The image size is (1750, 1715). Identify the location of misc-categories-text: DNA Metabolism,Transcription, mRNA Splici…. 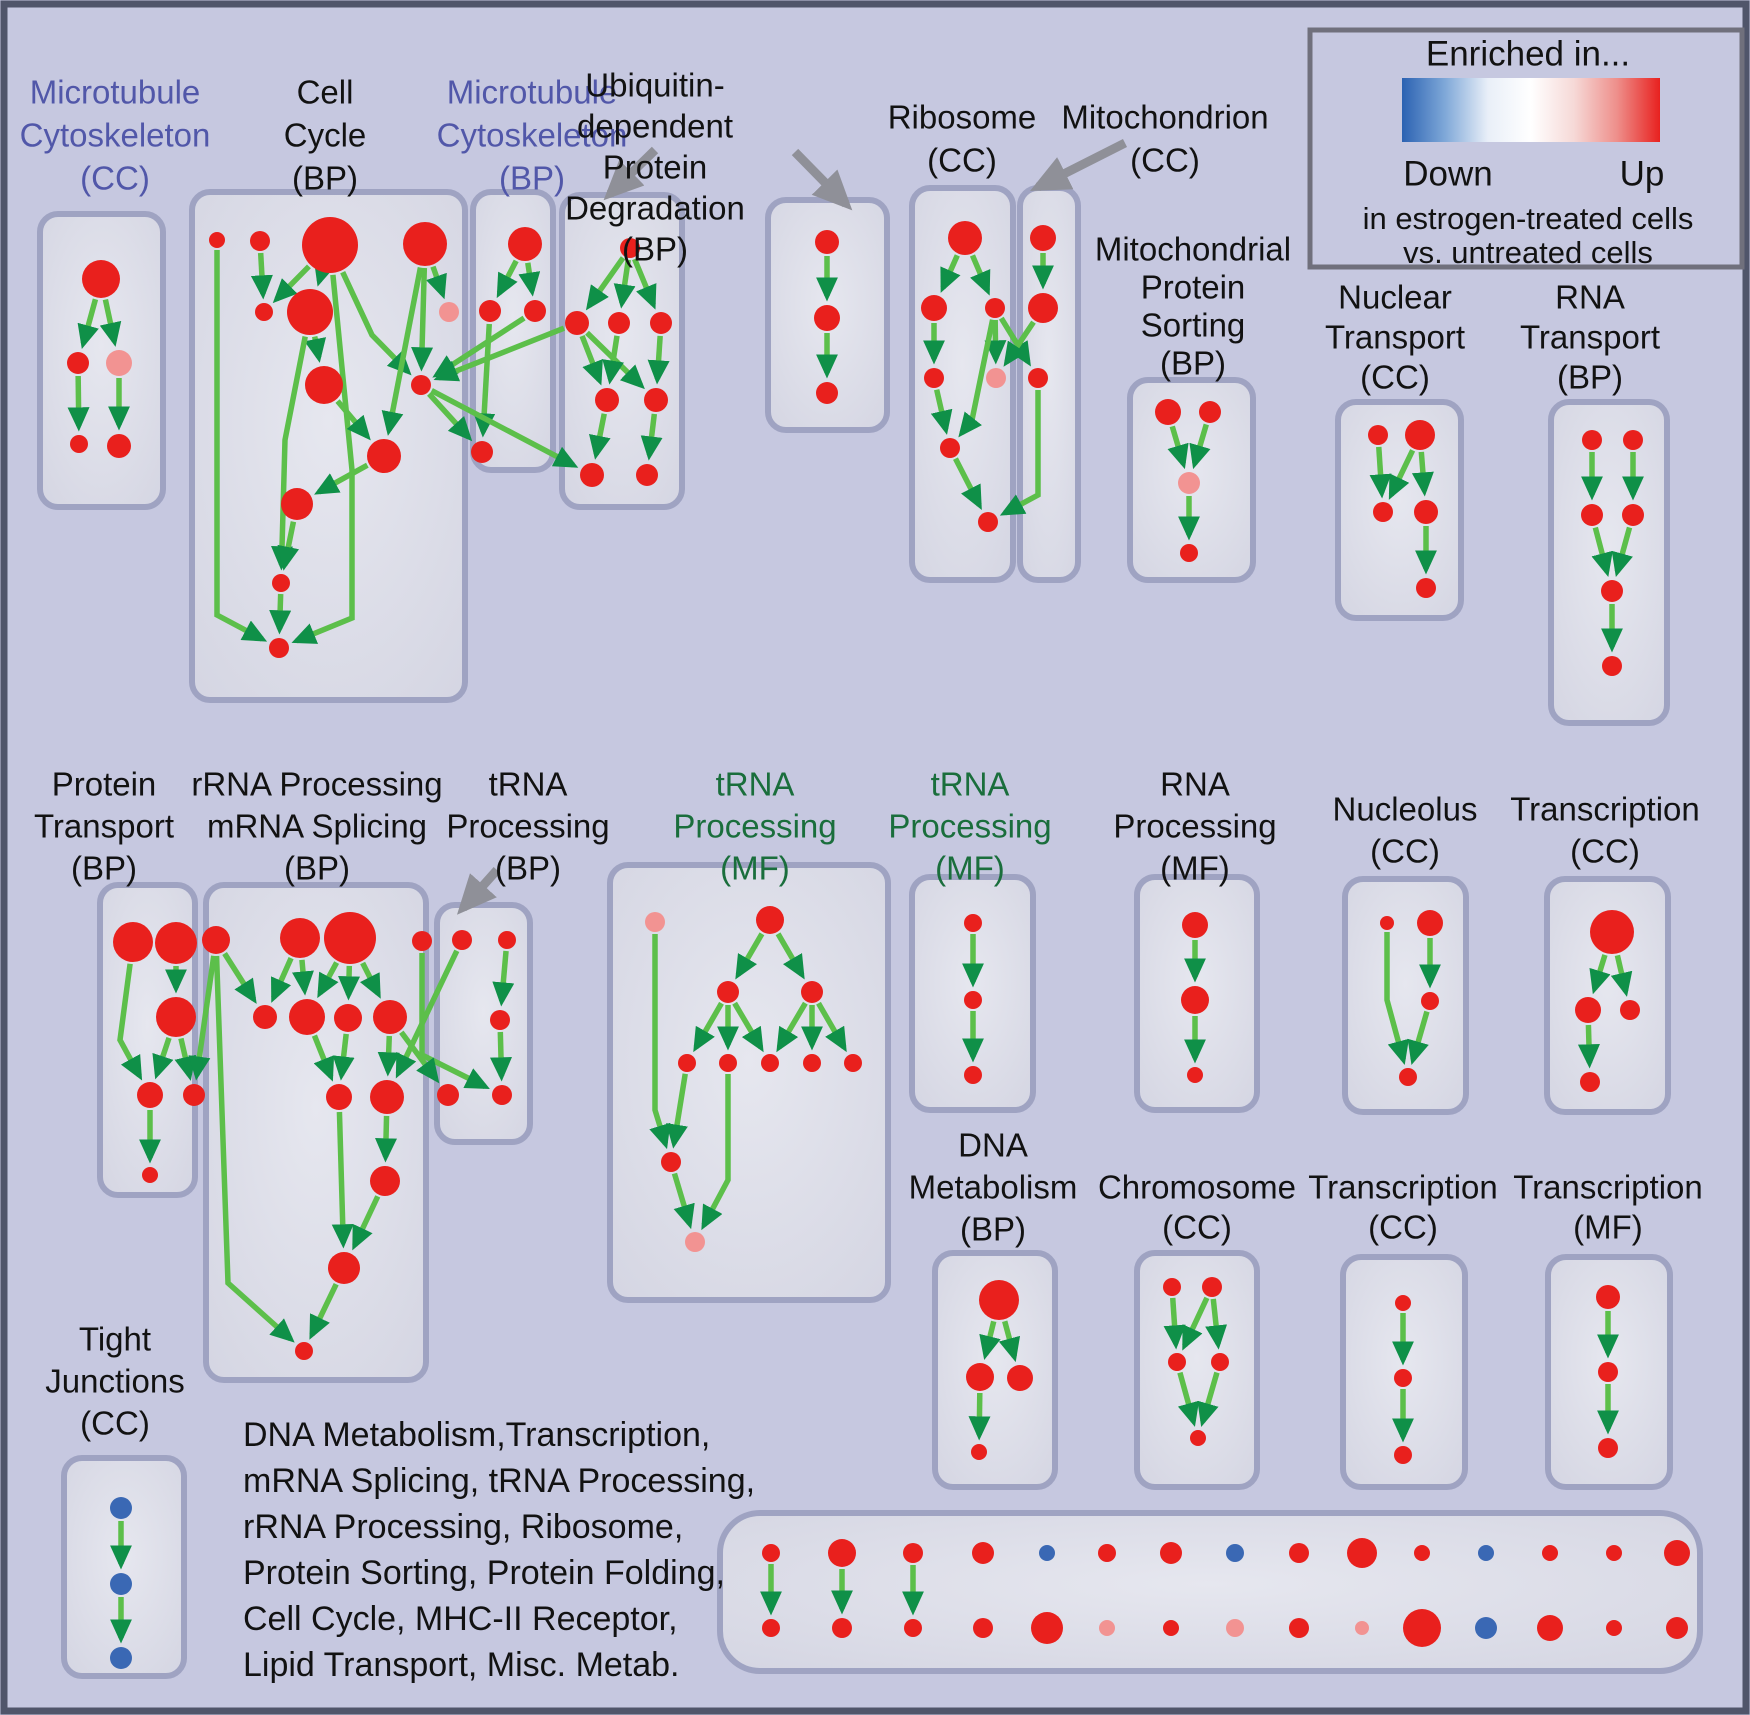
(499, 1550).